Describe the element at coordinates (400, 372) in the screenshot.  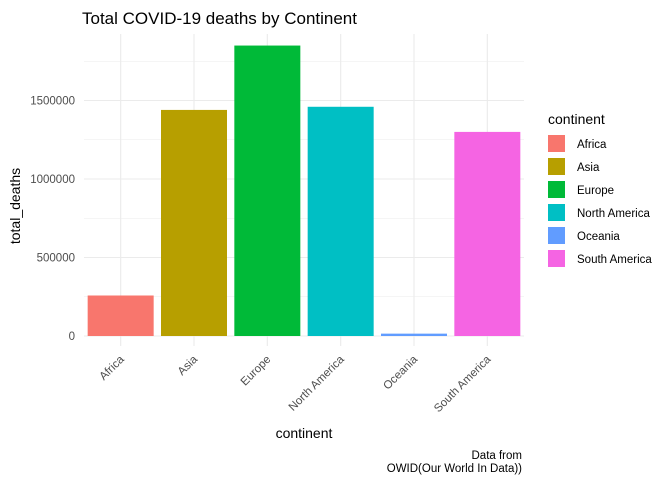
I see `x-tick-label: Oceania` at that location.